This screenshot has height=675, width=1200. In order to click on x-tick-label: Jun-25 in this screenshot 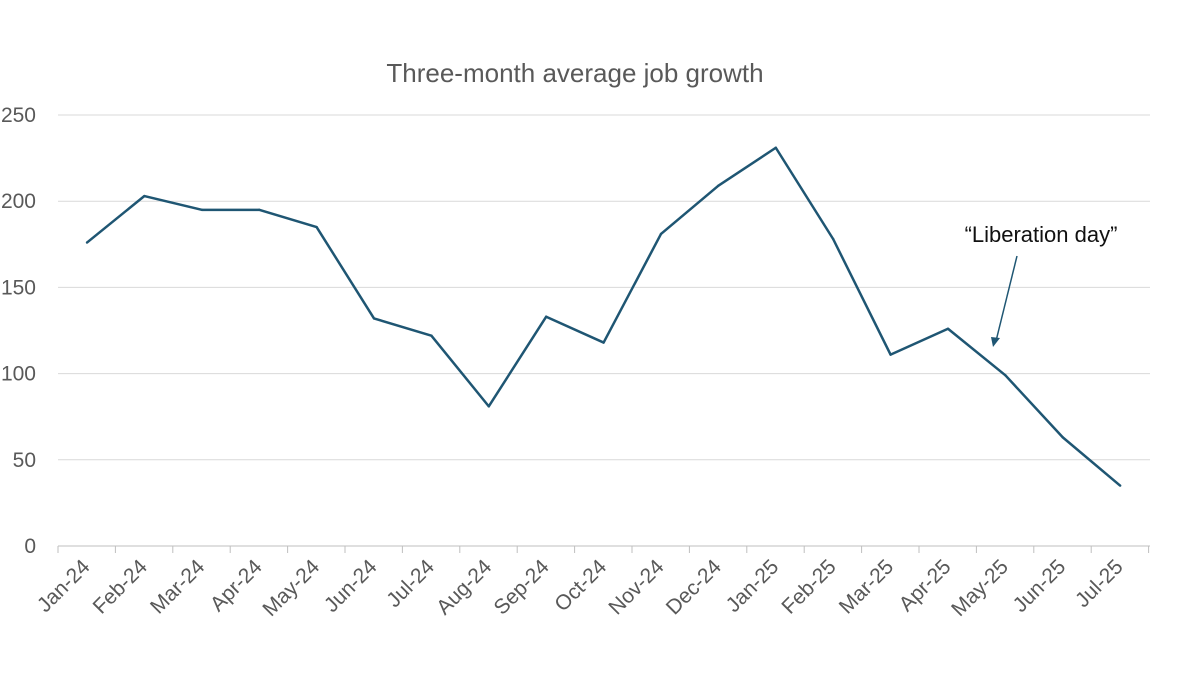, I will do `click(1040, 586)`.